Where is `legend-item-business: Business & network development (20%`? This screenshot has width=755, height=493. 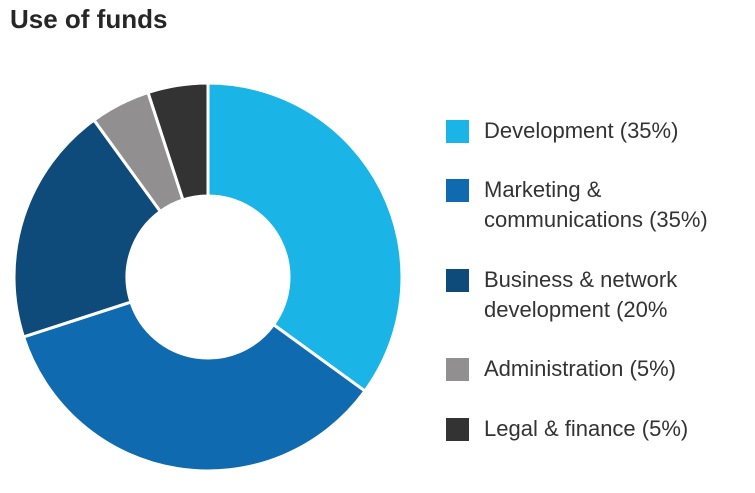
legend-item-business: Business & network development (20% is located at coordinates (561, 295).